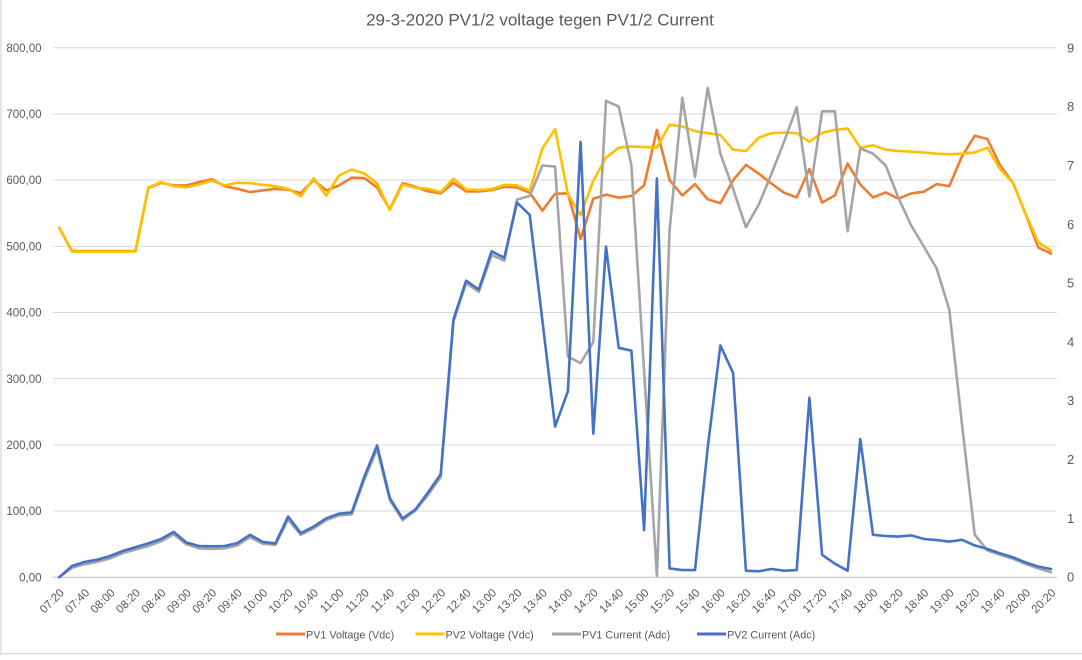 The height and width of the screenshot is (660, 1082). I want to click on svg-text: 300,00, so click(23, 380).